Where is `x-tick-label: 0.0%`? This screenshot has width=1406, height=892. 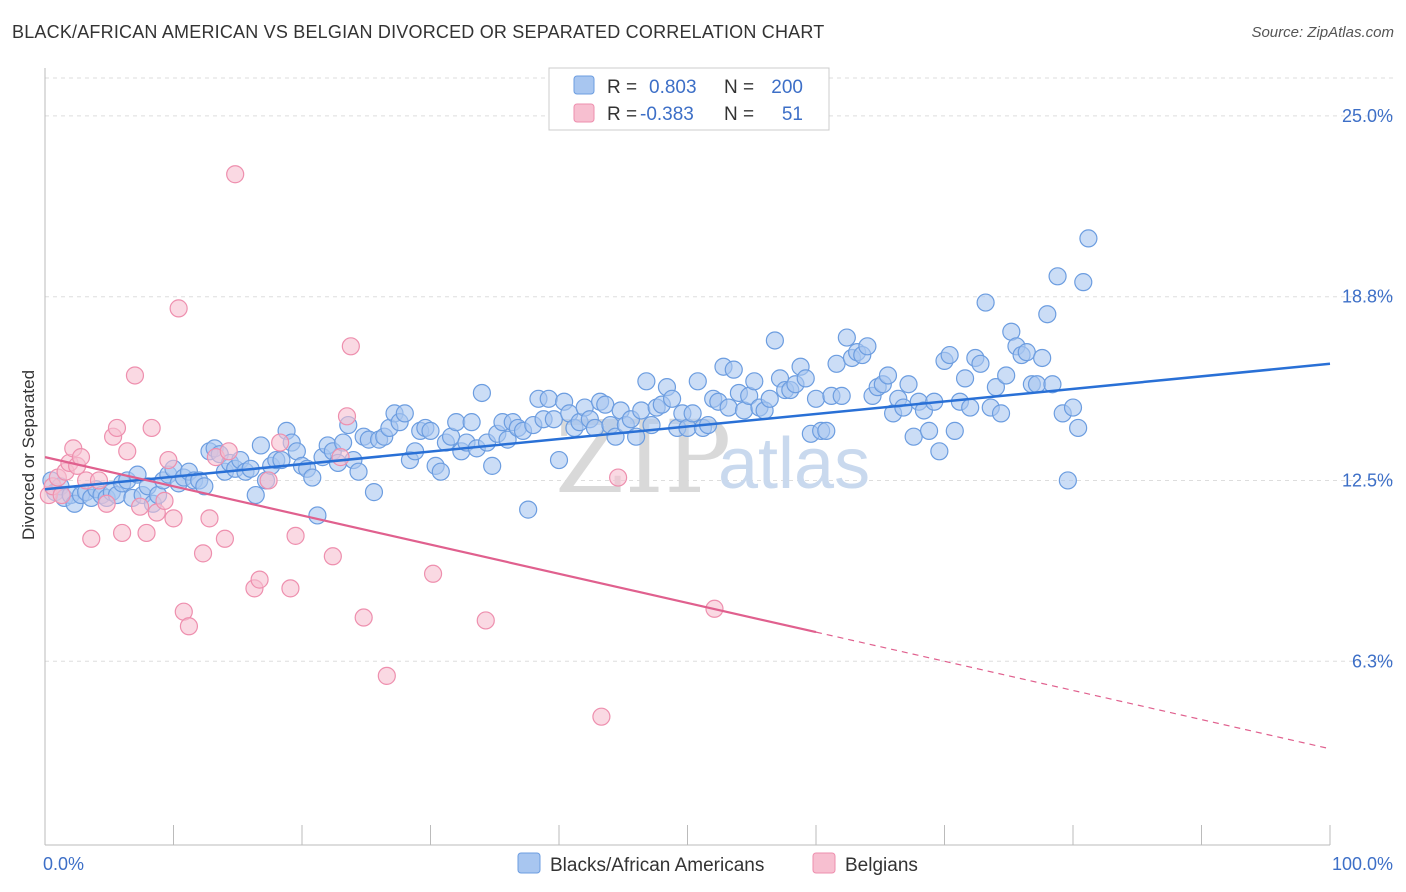
x-tick-label: 0.0% is located at coordinates (63, 864).